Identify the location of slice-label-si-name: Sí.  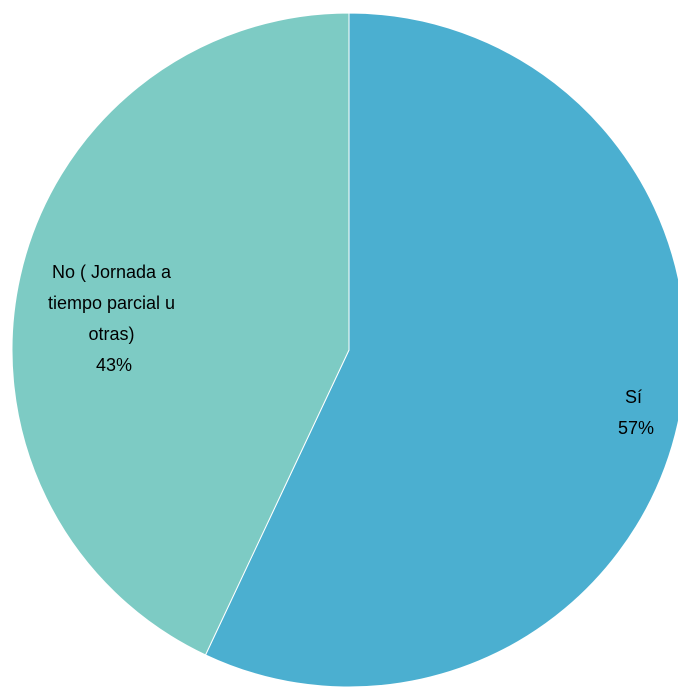
(633, 397).